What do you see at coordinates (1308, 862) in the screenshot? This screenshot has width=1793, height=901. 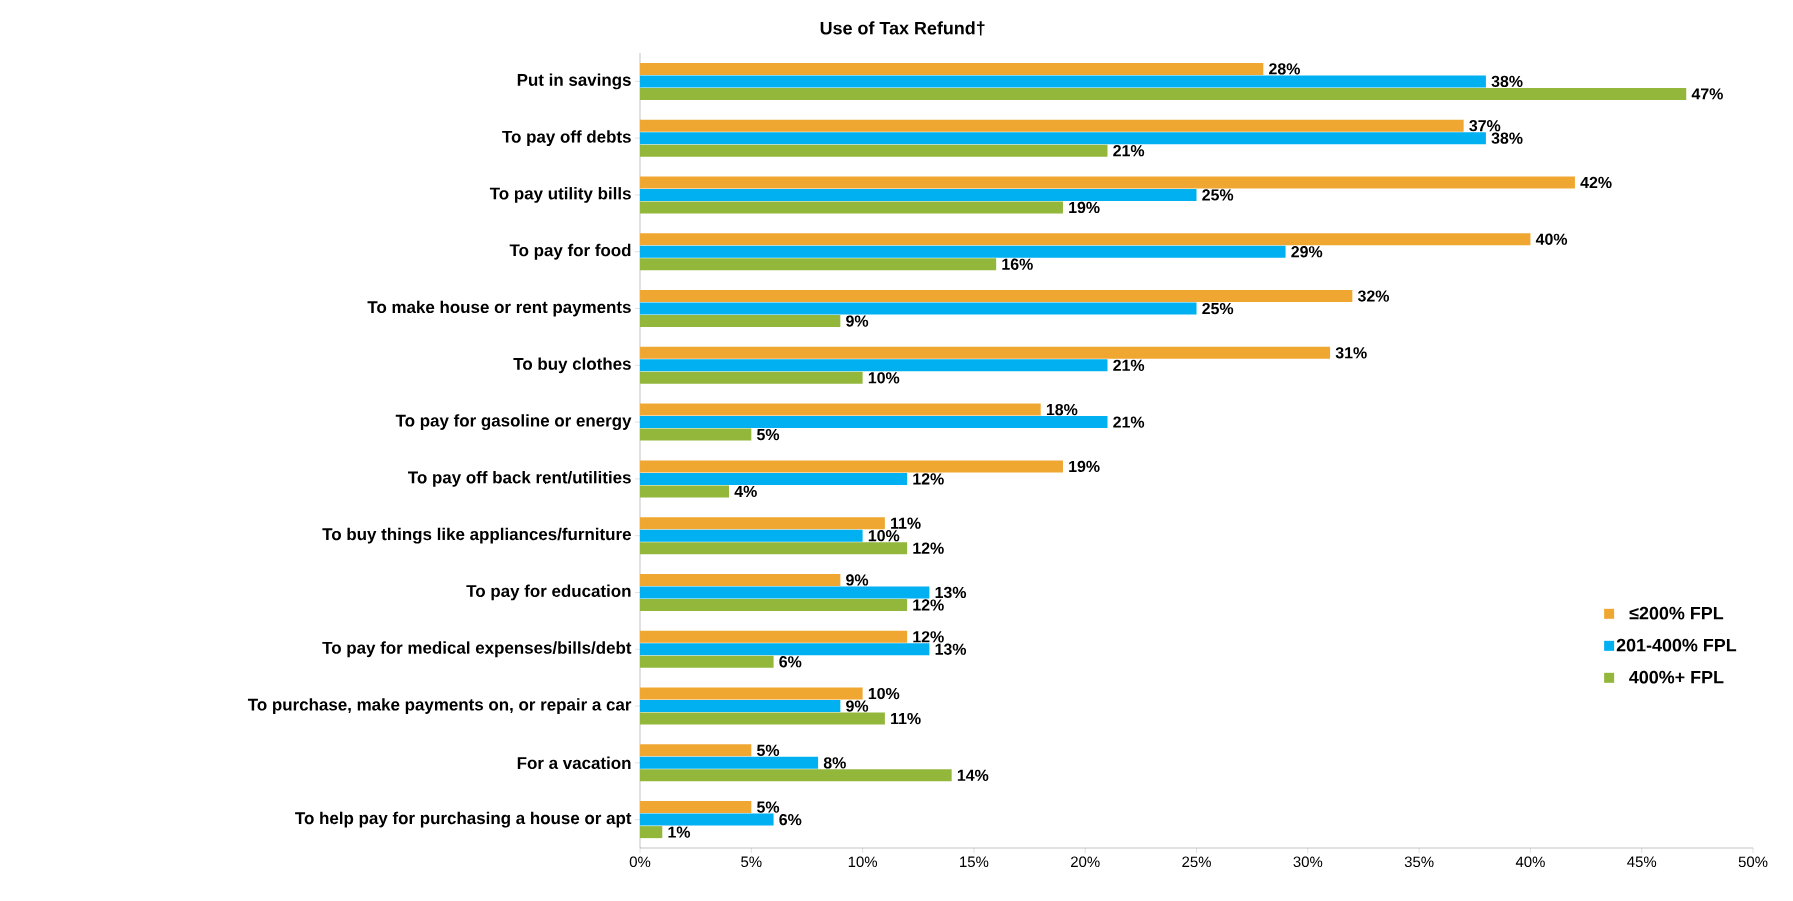 I see `x-tick-label: 30%` at bounding box center [1308, 862].